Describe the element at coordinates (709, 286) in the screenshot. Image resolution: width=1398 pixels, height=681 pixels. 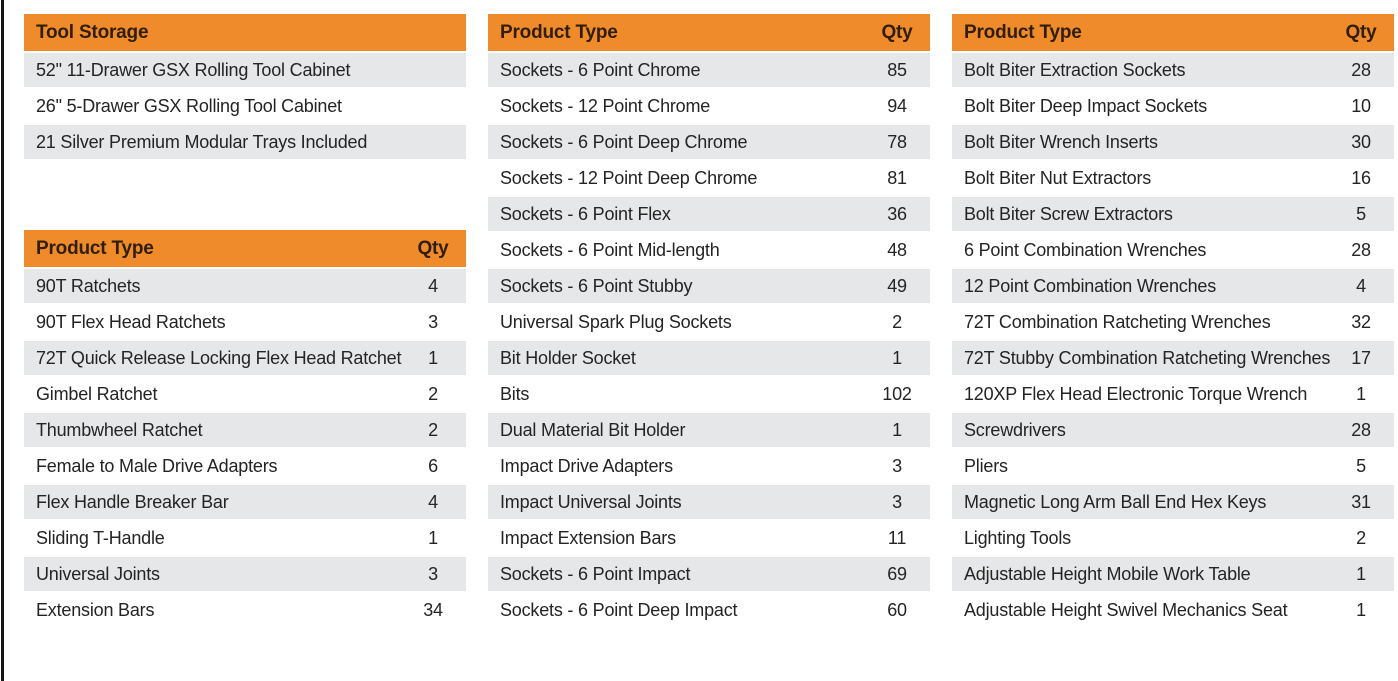
I see `table-row: Sockets - 6 Point Stubby 49` at that location.